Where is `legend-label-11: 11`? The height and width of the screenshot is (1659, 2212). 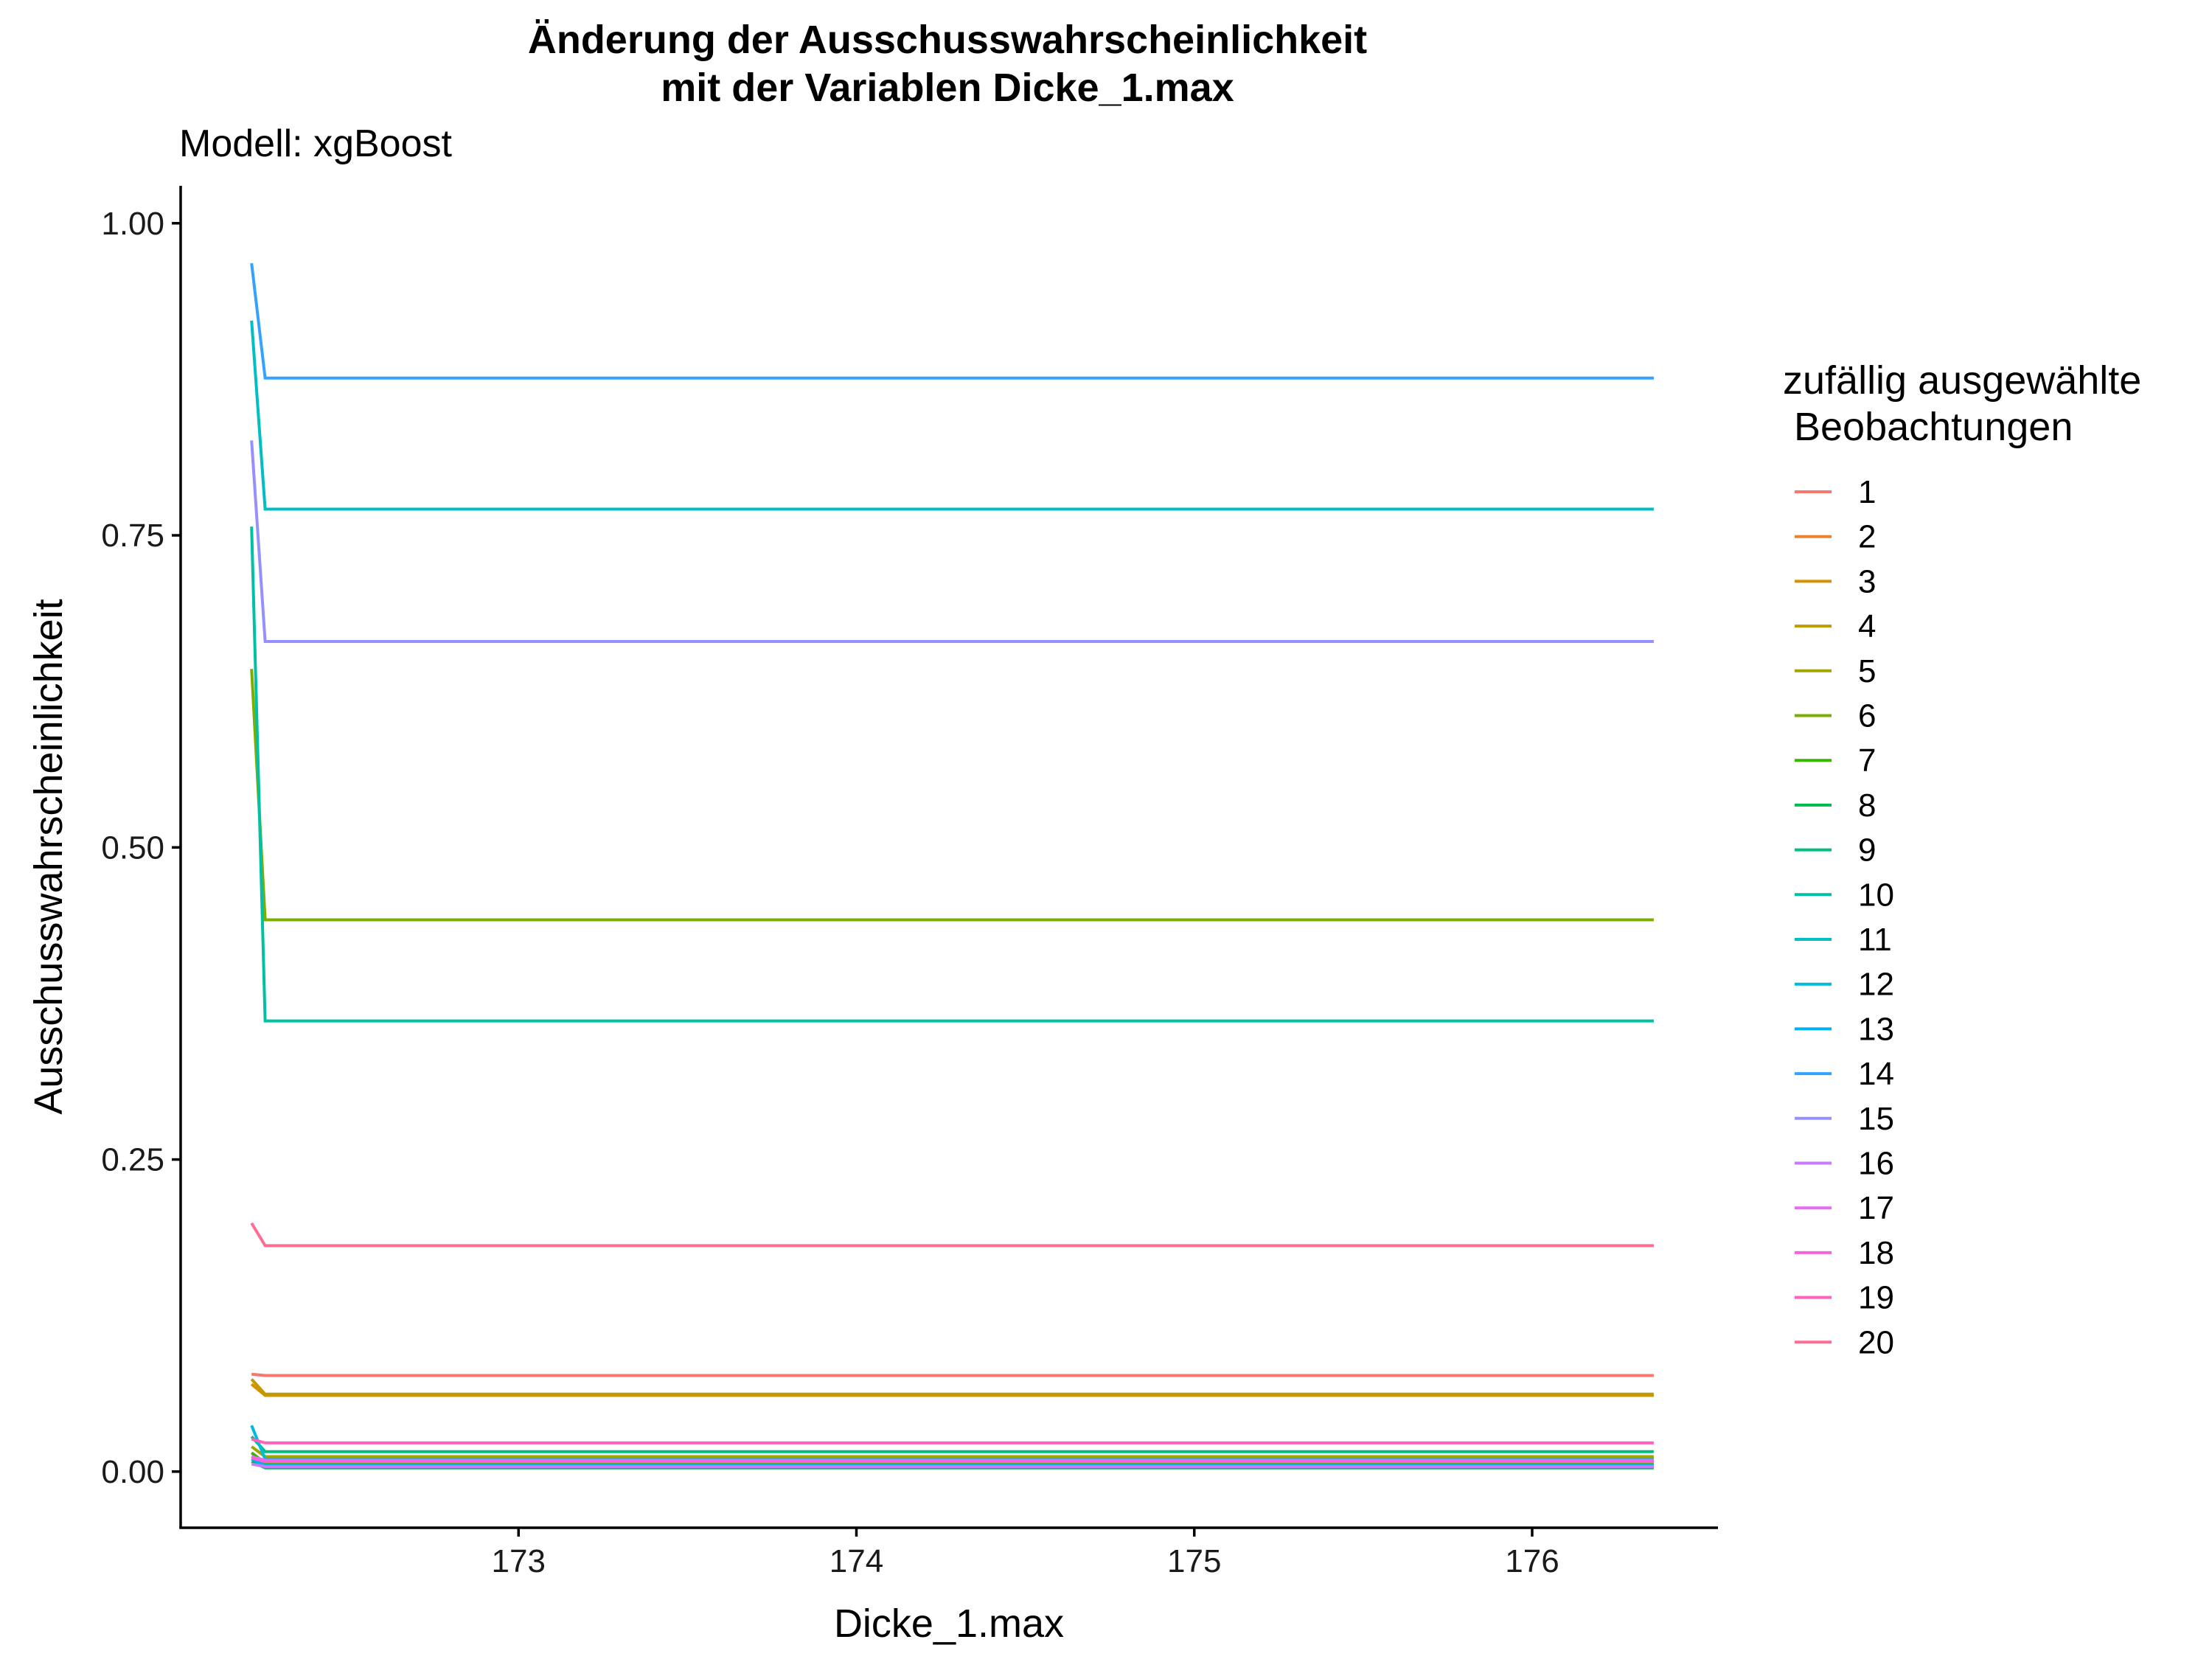 legend-label-11: 11 is located at coordinates (1875, 940).